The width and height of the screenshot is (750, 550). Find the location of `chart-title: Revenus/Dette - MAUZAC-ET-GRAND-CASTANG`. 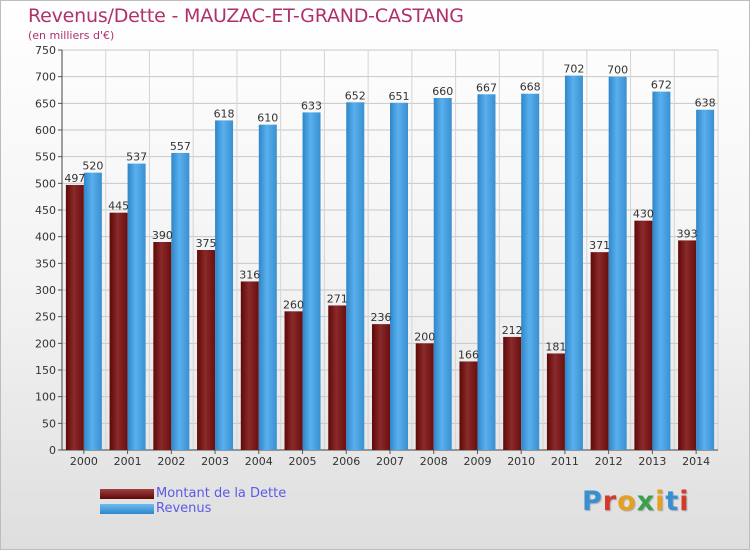

chart-title: Revenus/Dette - MAUZAC-ET-GRAND-CASTANG is located at coordinates (246, 16).